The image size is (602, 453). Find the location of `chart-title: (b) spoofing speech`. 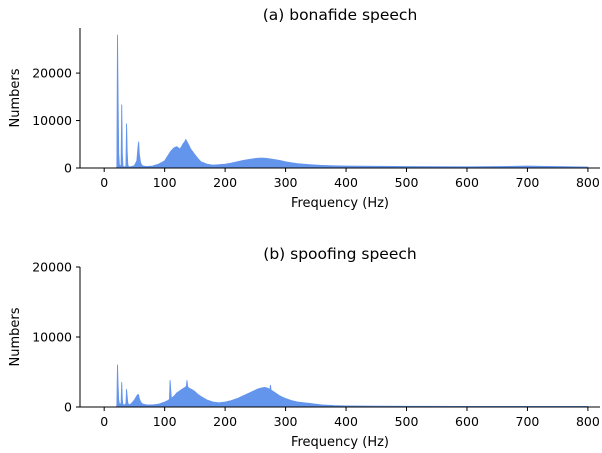

chart-title: (b) spoofing speech is located at coordinates (339, 254).